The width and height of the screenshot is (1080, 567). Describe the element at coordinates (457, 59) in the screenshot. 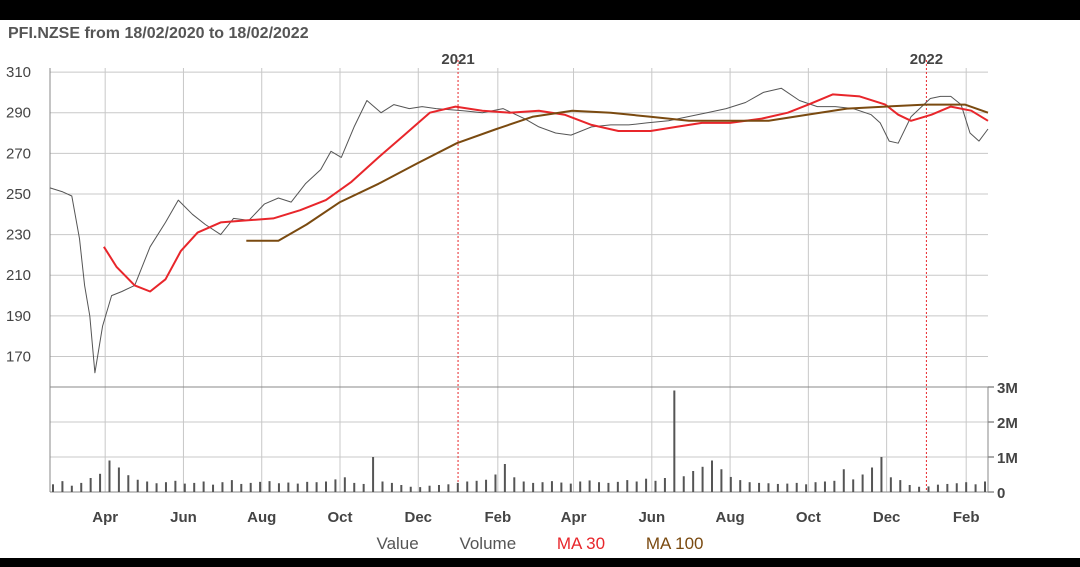

I see `year-marker-label: 2021` at that location.